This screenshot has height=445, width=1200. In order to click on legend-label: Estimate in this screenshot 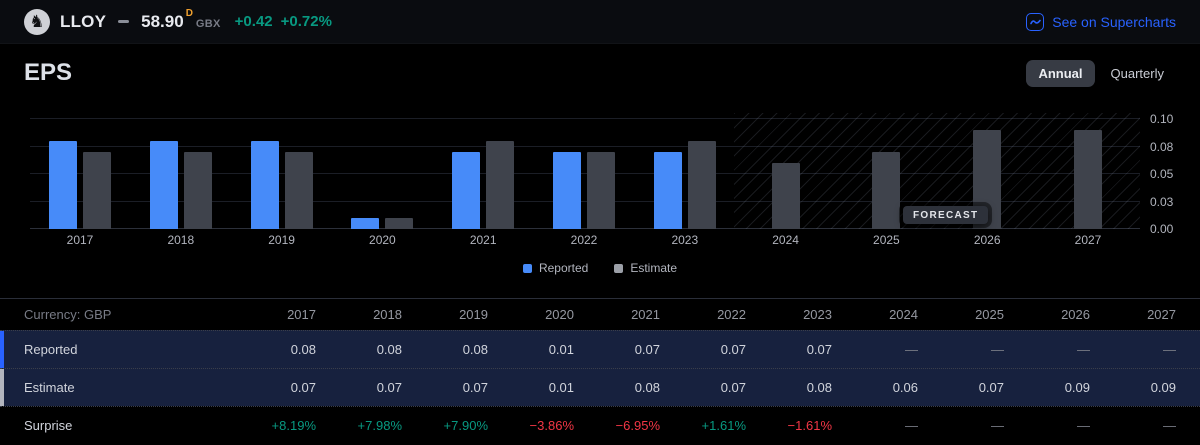, I will do `click(654, 268)`.